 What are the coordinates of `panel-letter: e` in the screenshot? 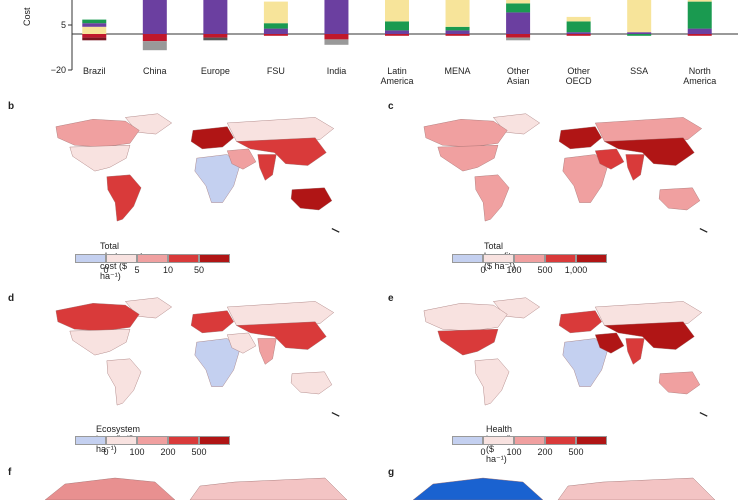 It's located at (391, 298).